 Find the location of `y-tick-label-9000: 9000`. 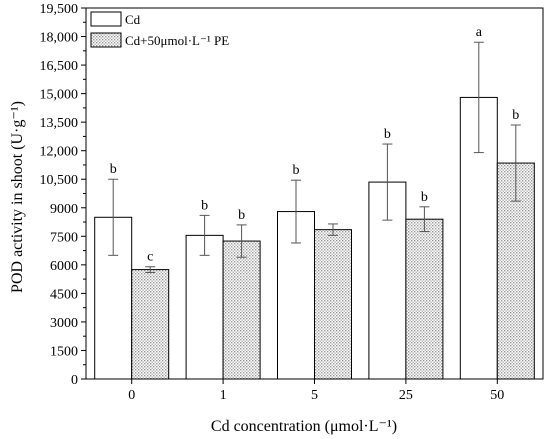

y-tick-label-9000: 9000 is located at coordinates (64, 209).